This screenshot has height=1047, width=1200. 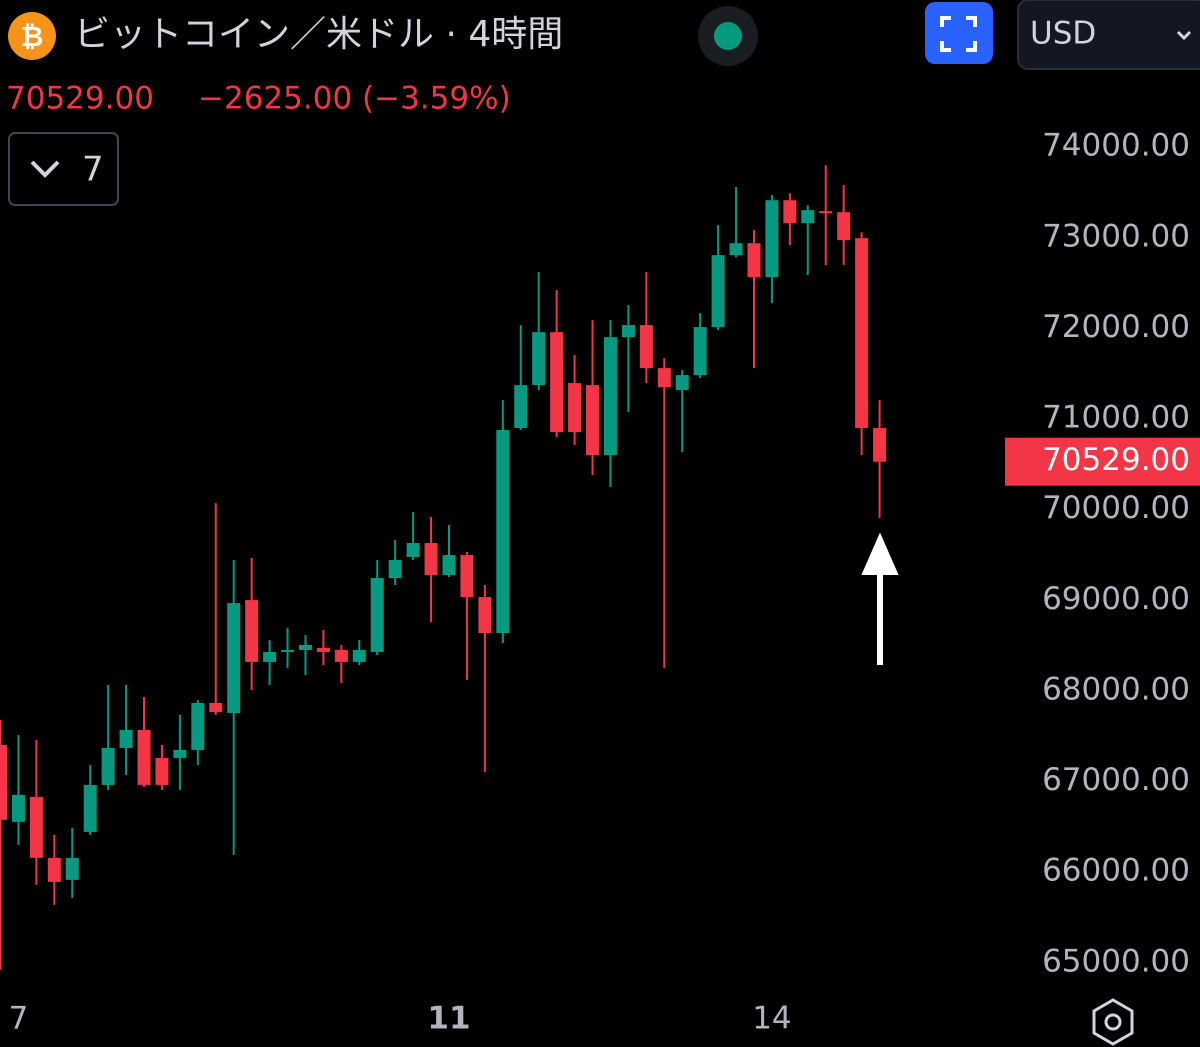 I want to click on currency-select: USD, so click(x=1108, y=35).